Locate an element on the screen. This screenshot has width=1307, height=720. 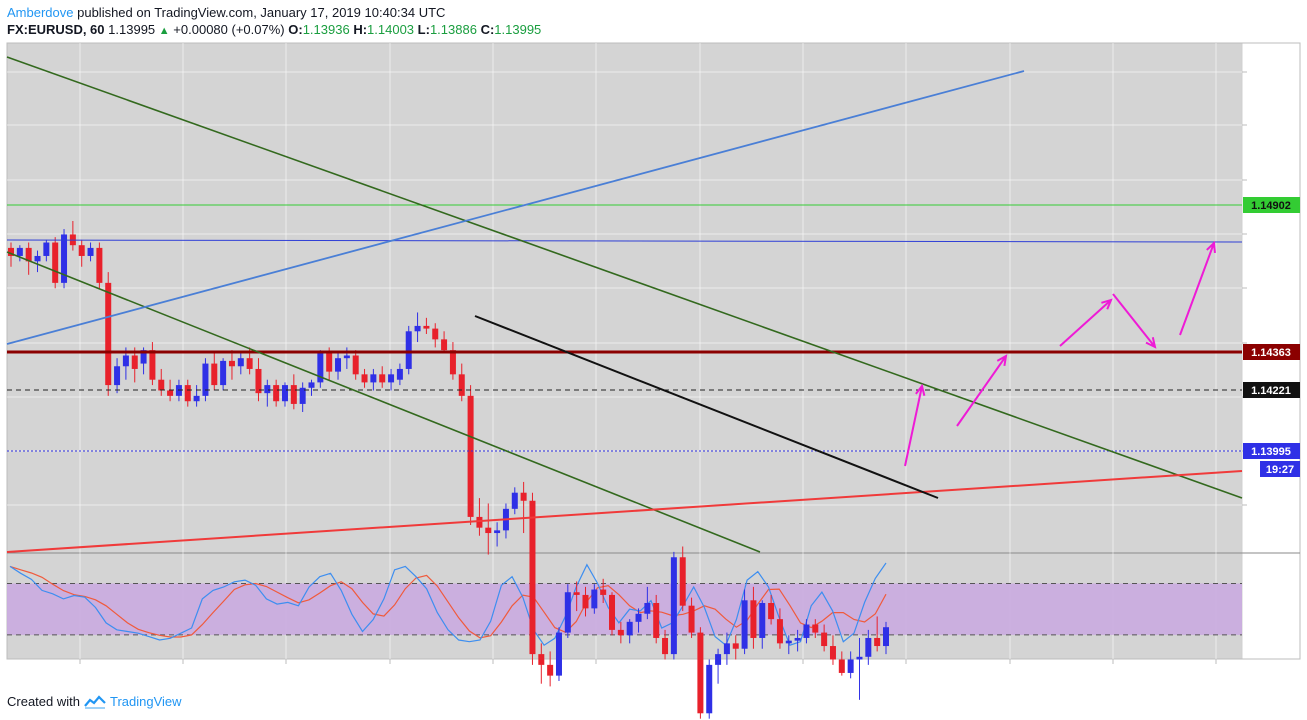
countdown-text: 19:27 is located at coordinates (1280, 470).